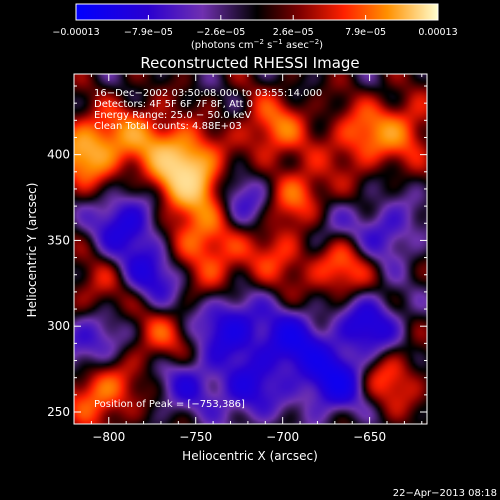 Image resolution: width=500 pixels, height=500 pixels. Describe the element at coordinates (437, 32) in the screenshot. I see `colorbar-tick-label: 0.00013` at that location.